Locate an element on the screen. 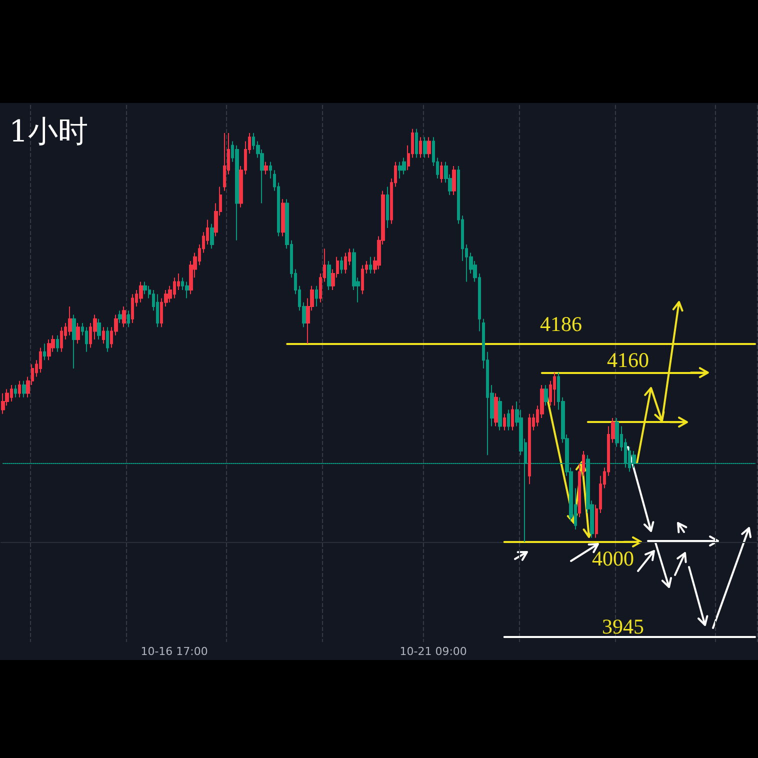  x-tick-label: 10-16 17:00 is located at coordinates (174, 651).